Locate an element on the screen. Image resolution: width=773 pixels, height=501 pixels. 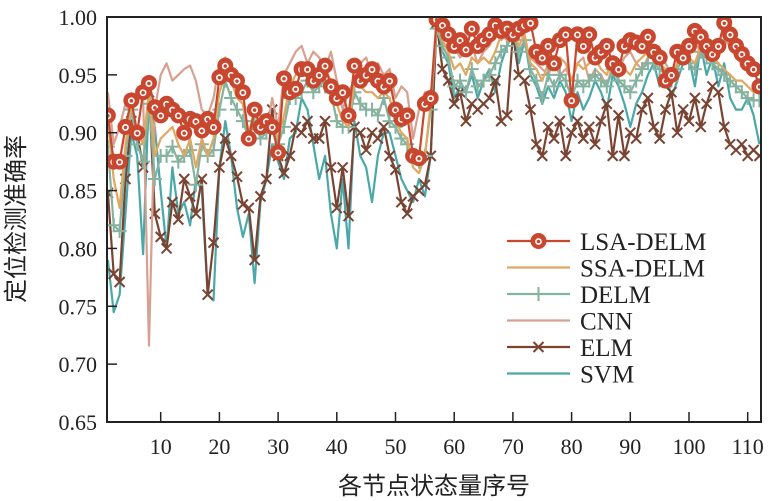
x-tick-label: 70 is located at coordinates (513, 446).